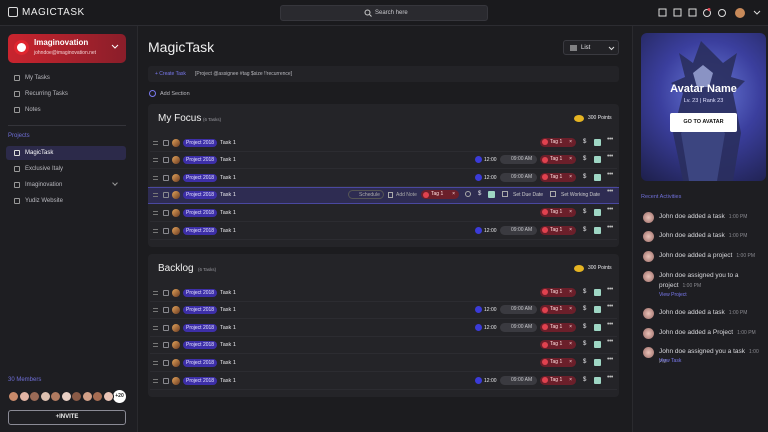  Describe the element at coordinates (44, 169) in the screenshot. I see `project-item: Exclusive Italy` at that location.